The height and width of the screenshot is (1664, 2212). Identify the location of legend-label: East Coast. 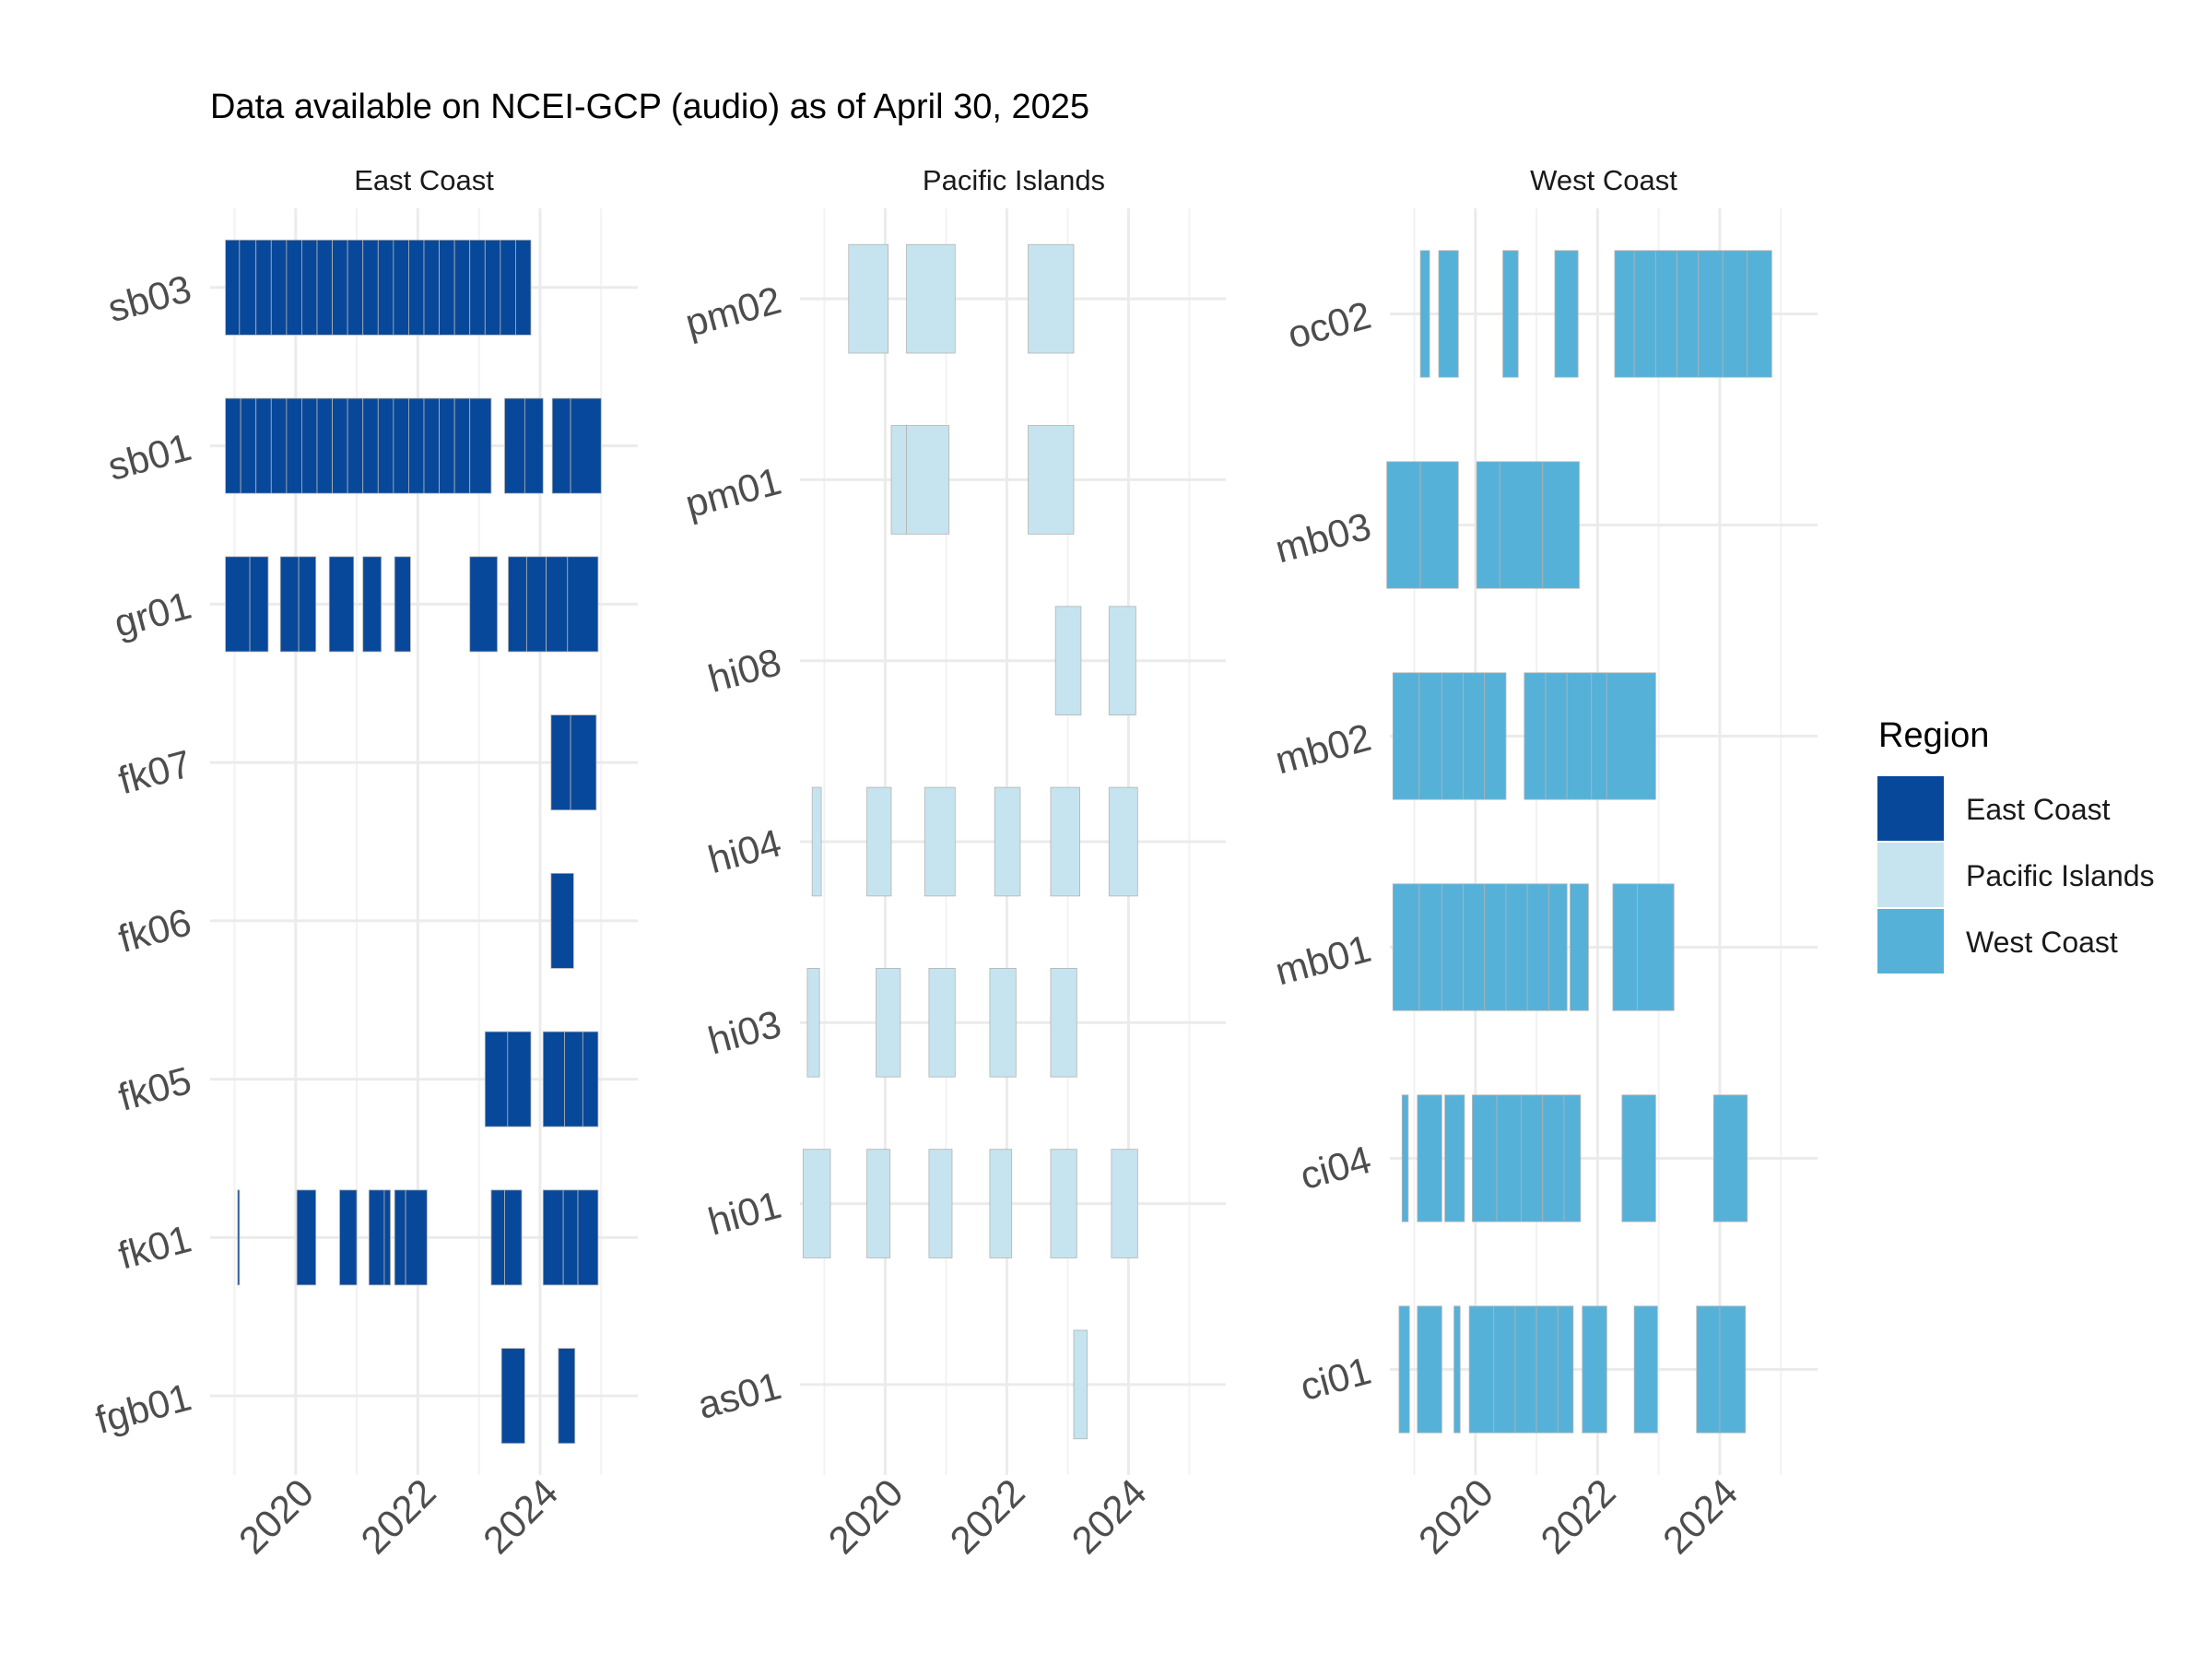
(2038, 809).